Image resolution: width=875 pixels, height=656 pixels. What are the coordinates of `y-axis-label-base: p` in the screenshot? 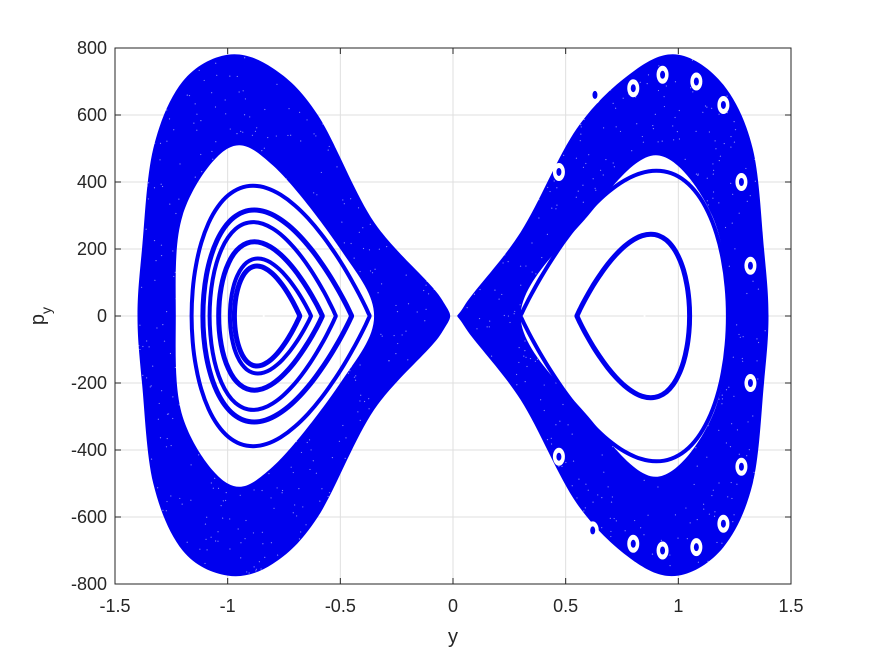 It's located at (38, 319).